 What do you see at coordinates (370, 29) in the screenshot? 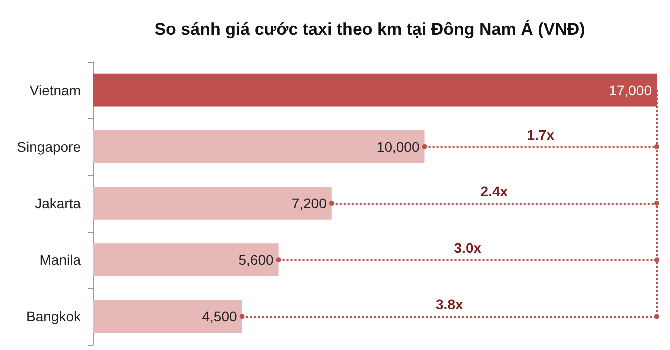
I see `chart-title: So sánh giá cước taxi theo km tại Đông Nam Á (VNĐ)` at bounding box center [370, 29].